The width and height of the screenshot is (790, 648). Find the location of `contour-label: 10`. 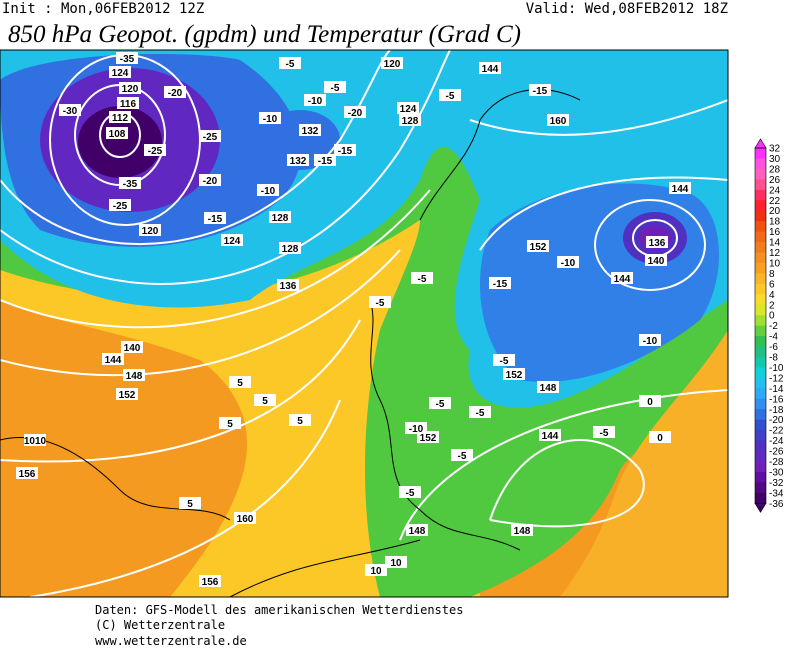

contour-label: 10 is located at coordinates (376, 571).